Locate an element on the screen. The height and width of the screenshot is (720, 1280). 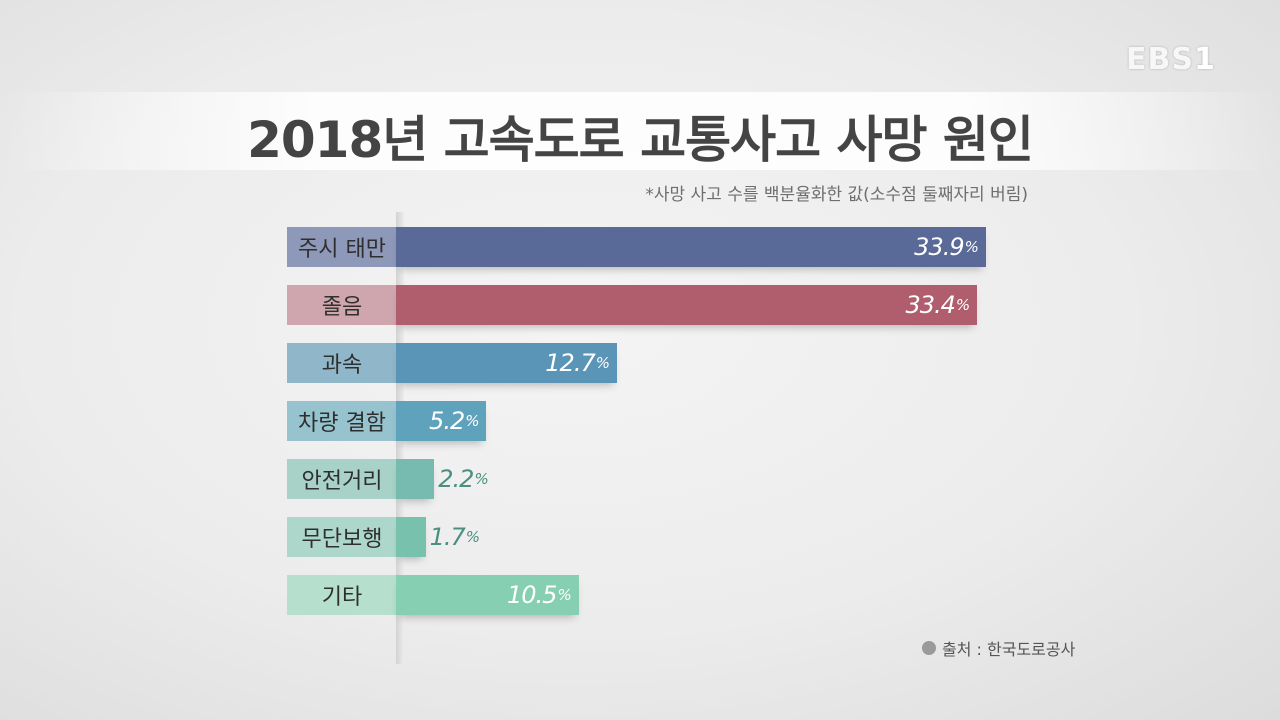
source-credit: 출처 : 한국도로공사 is located at coordinates (998, 648).